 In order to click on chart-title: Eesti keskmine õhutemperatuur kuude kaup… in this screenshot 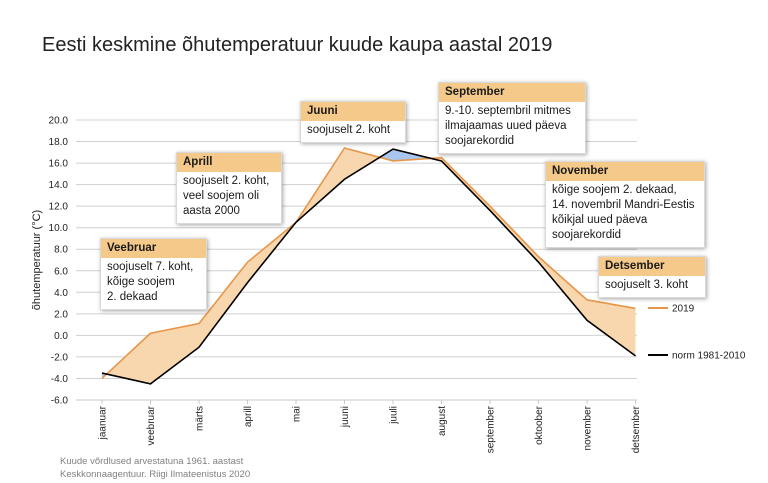, I will do `click(297, 45)`.